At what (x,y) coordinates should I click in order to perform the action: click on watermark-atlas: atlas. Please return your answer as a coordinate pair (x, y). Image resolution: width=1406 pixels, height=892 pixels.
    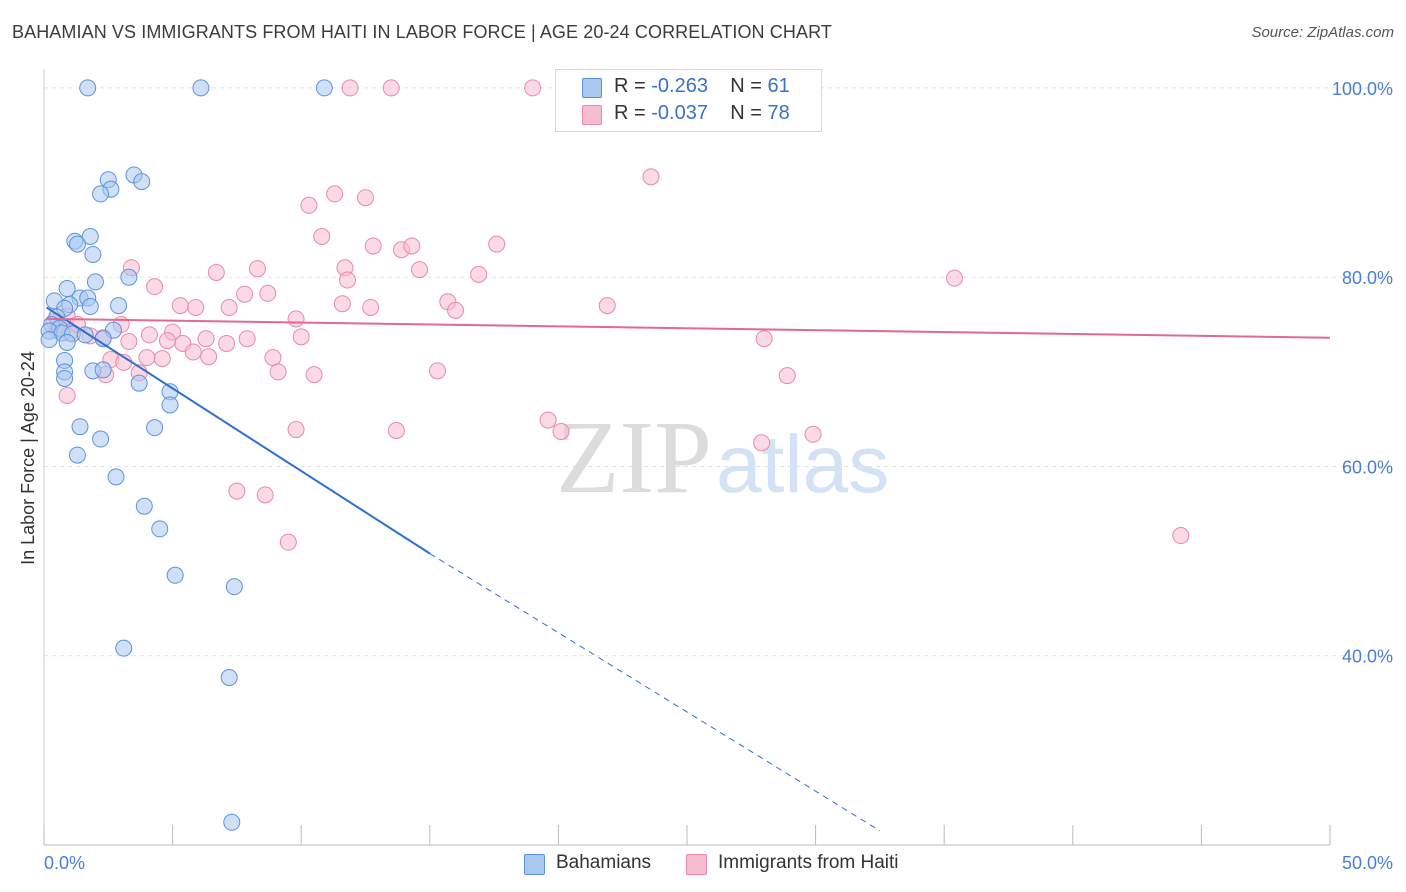
    Looking at the image, I should click on (802, 464).